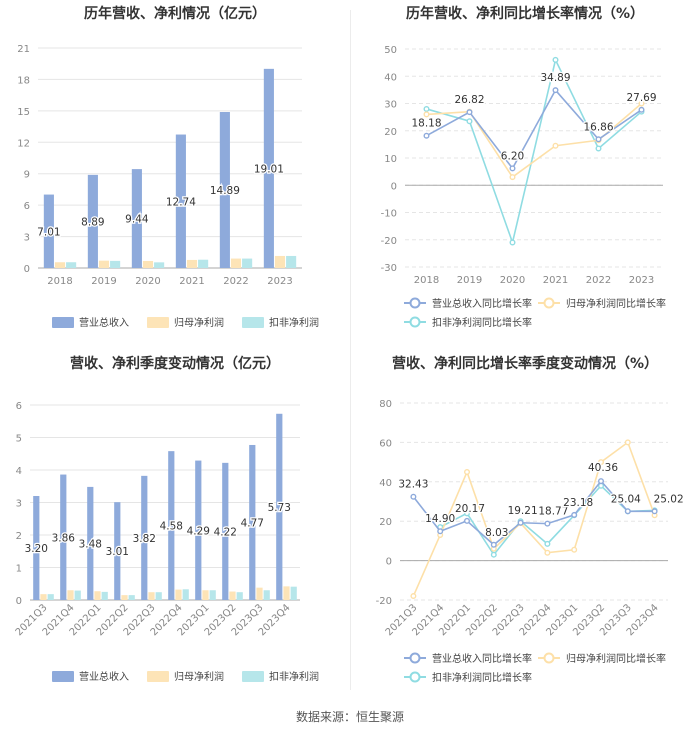 This screenshot has height=733, width=700. Describe the element at coordinates (19, 569) in the screenshot. I see `y-tick-label: 1` at that location.